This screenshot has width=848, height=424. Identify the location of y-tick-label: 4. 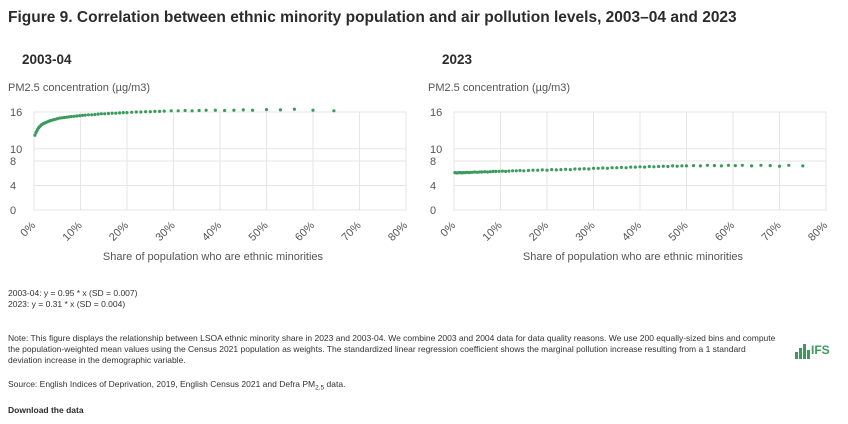
(13, 187).